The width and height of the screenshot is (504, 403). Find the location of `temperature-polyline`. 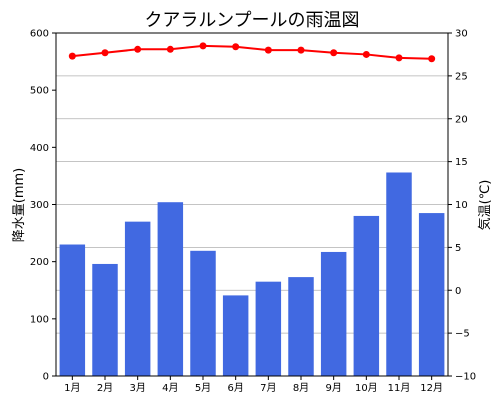

temperature-polyline is located at coordinates (252, 52).